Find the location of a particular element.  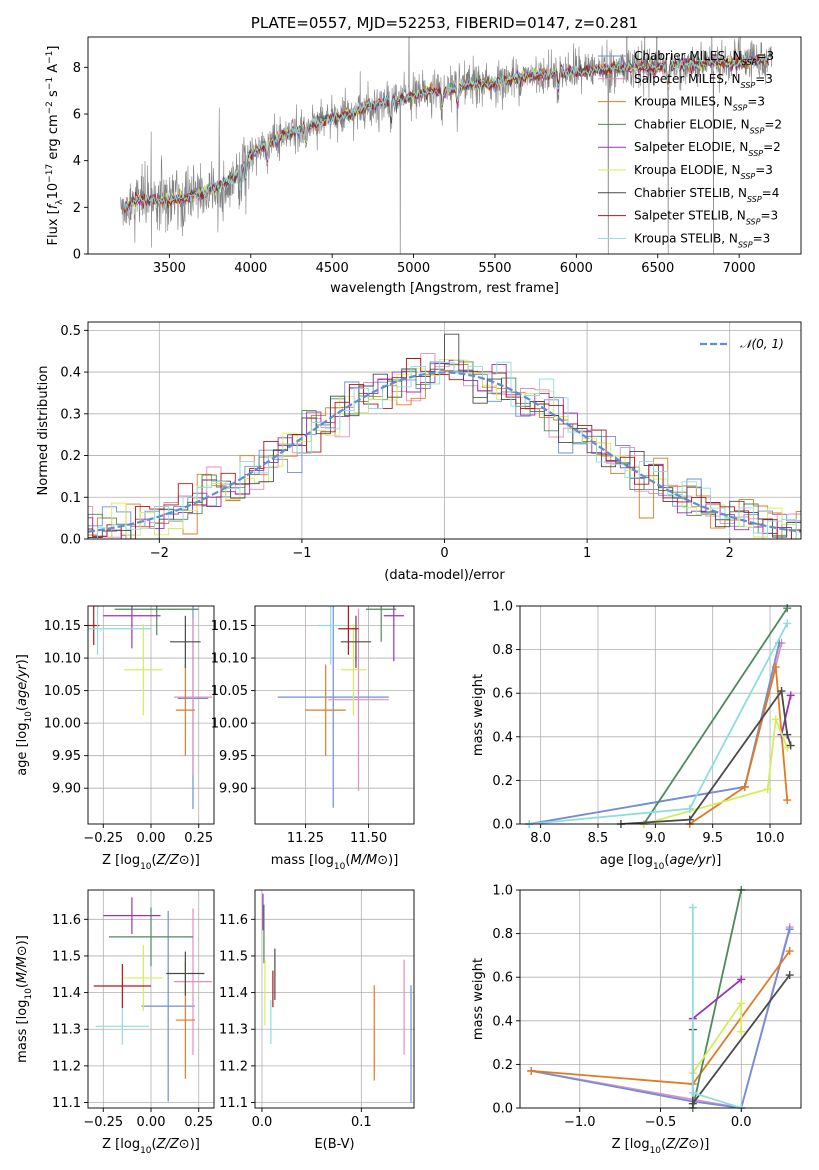

legend-label: Chabrier STELIB, N is located at coordinates (690, 193).